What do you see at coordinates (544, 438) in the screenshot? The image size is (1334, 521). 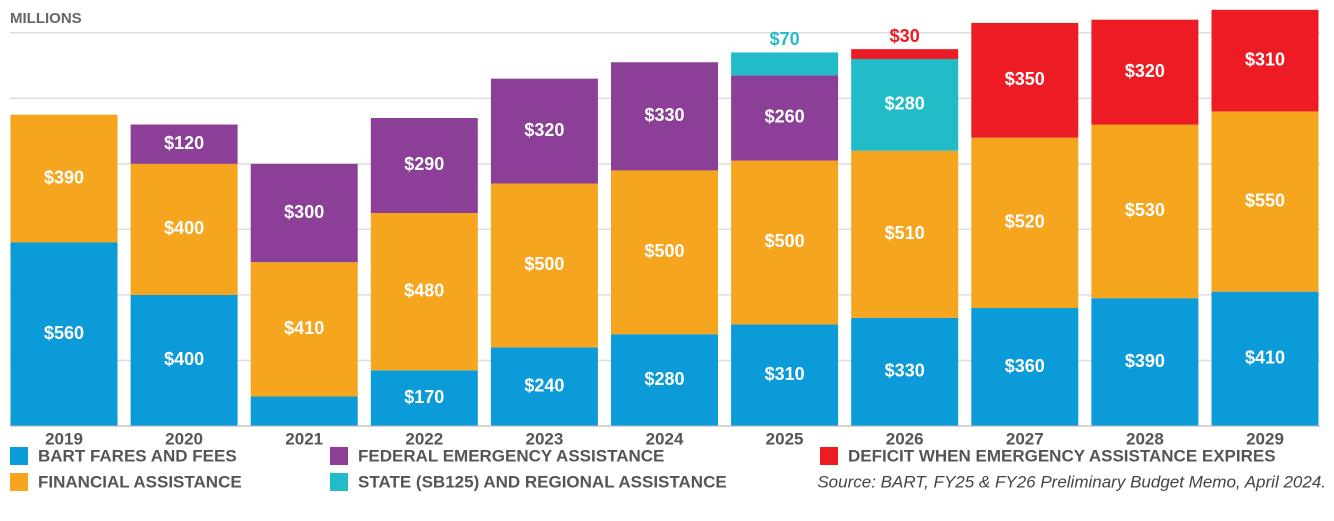 I see `x-tick-label: 2023` at bounding box center [544, 438].